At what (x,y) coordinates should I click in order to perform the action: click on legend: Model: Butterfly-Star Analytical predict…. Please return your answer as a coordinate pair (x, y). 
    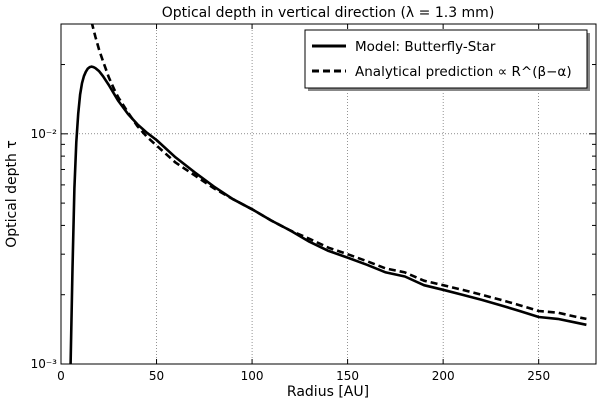
    Looking at the image, I should click on (447, 60).